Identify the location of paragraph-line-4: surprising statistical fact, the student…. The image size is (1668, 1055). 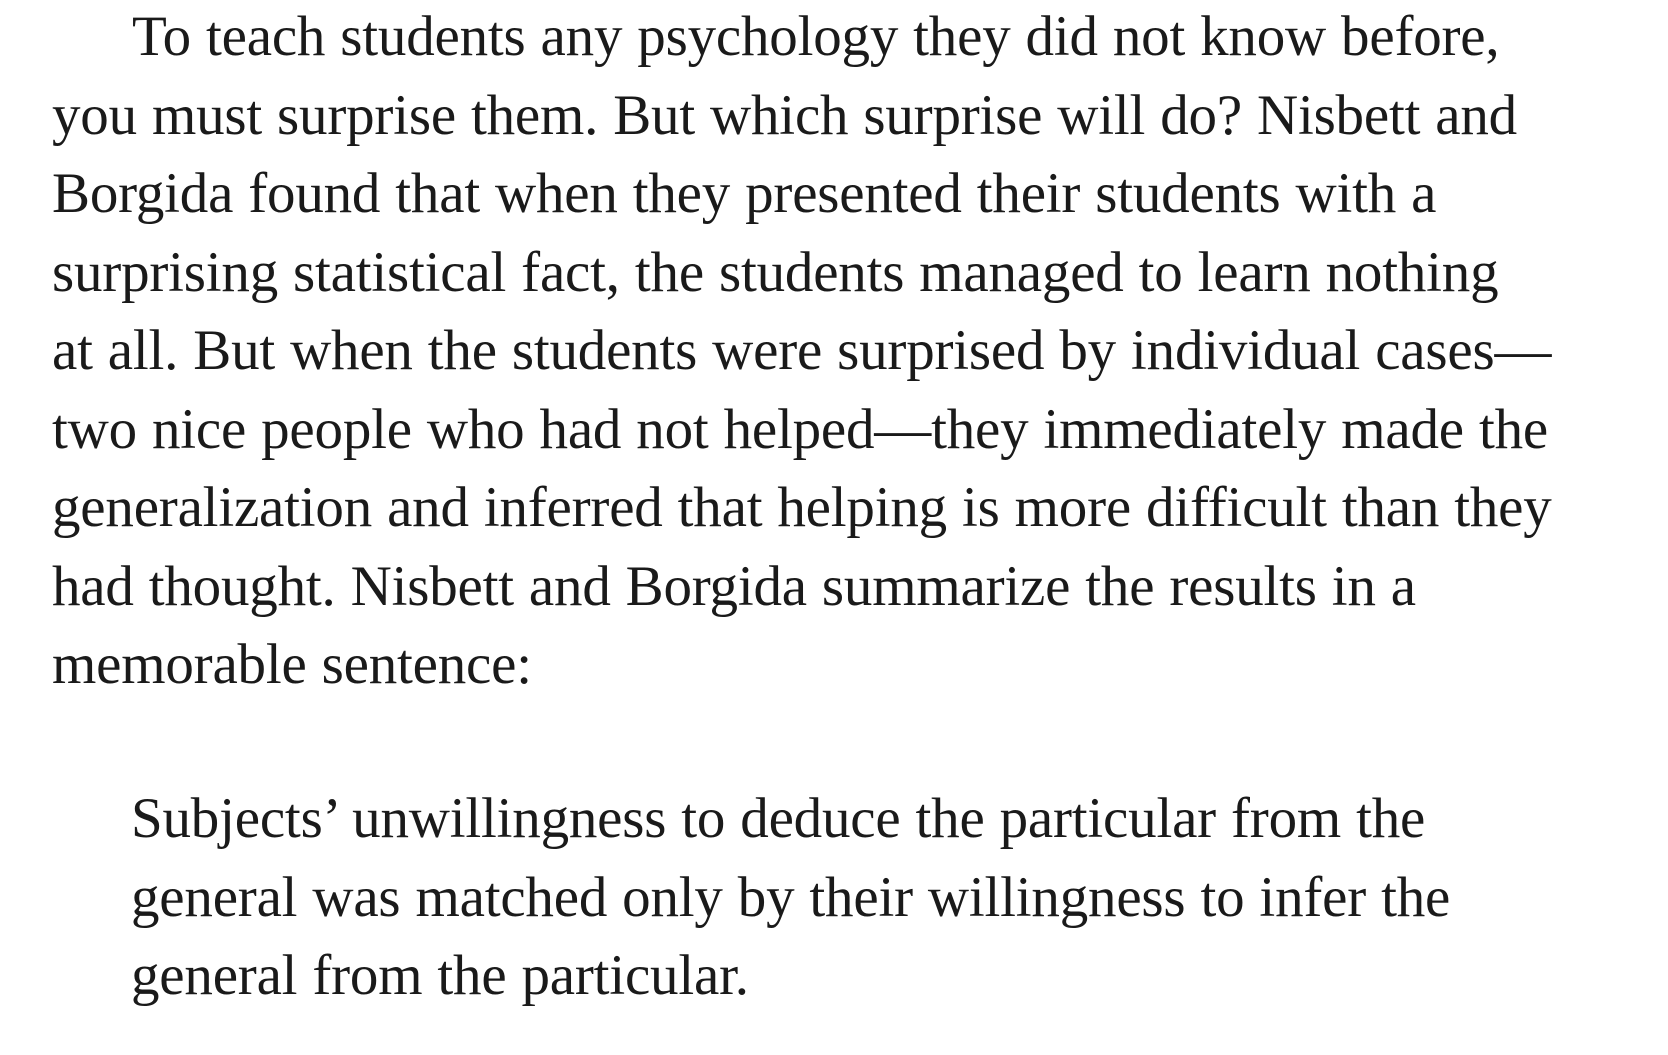
(775, 272).